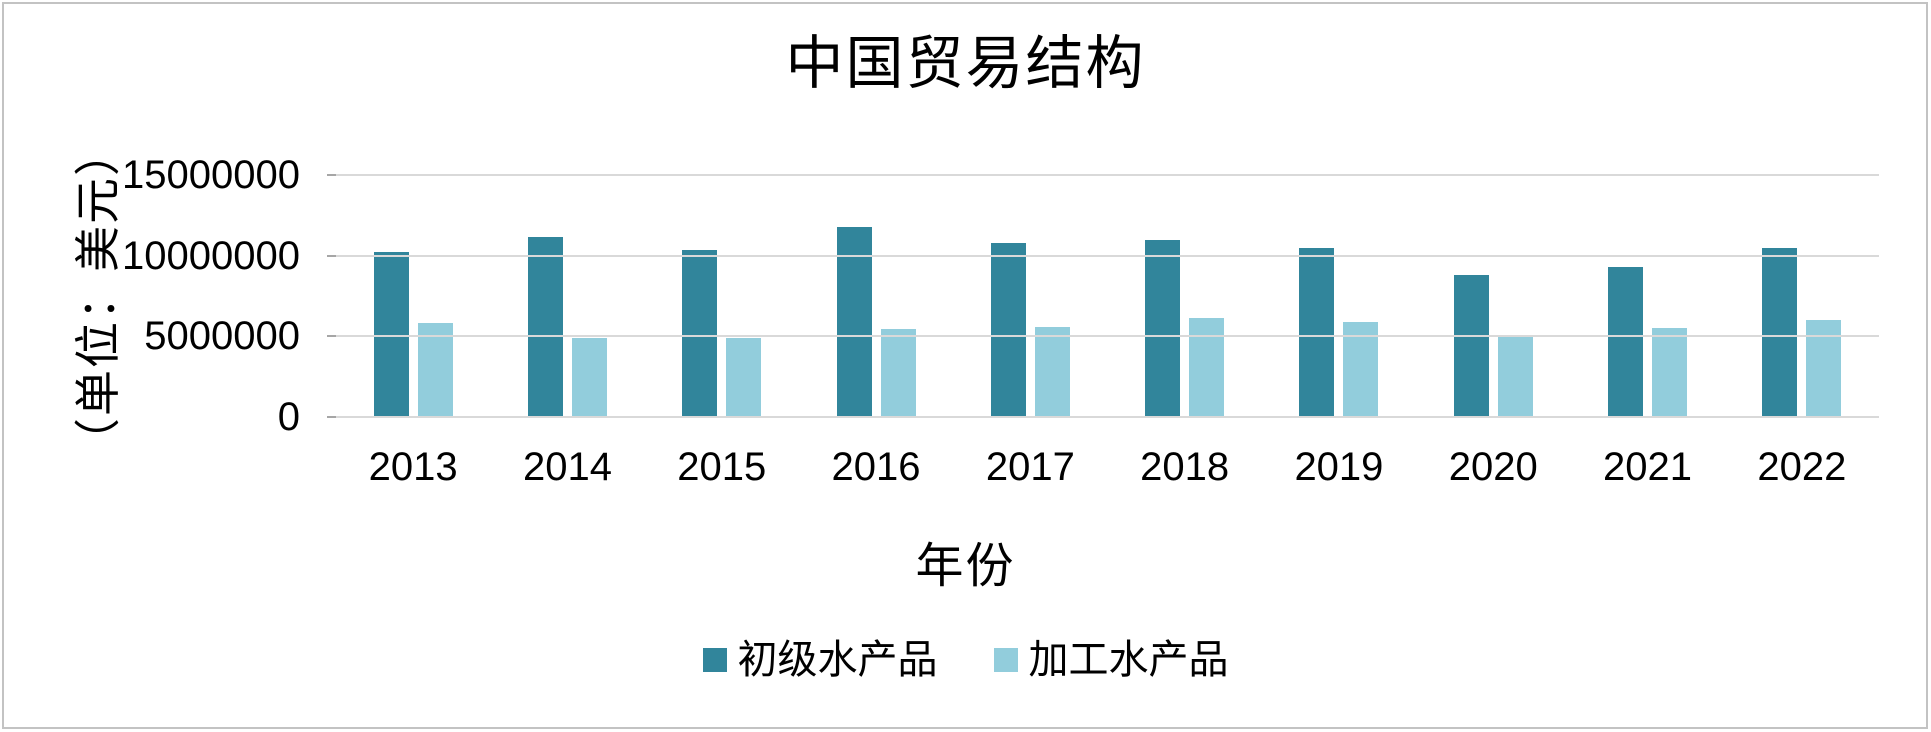 The width and height of the screenshot is (1931, 732). What do you see at coordinates (545, 327) in the screenshot?
I see `bar-primary-2014` at bounding box center [545, 327].